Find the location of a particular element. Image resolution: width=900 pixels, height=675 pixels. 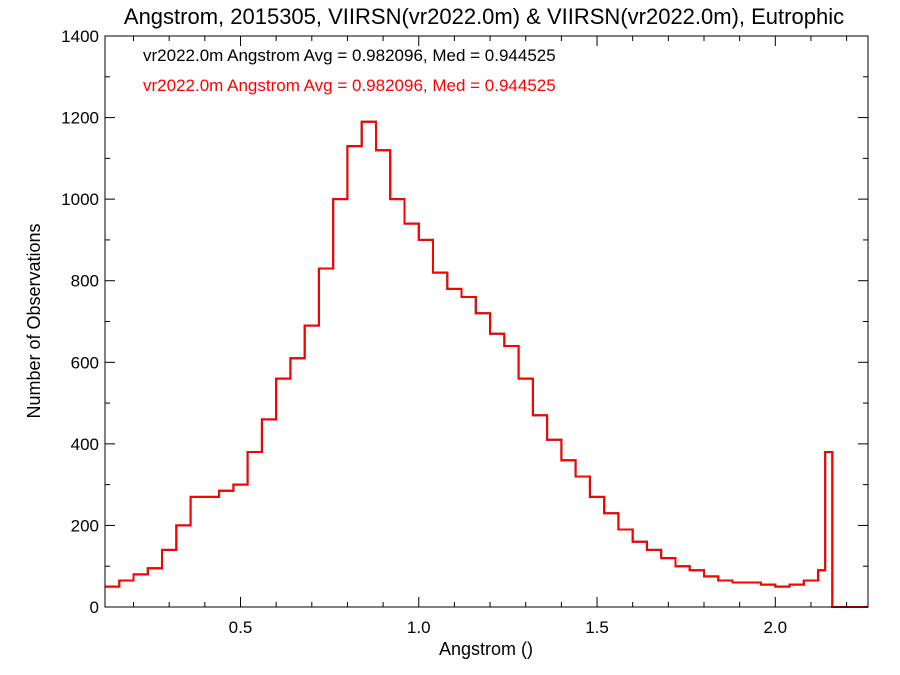

y-tick-label: 1200 is located at coordinates (80, 118).